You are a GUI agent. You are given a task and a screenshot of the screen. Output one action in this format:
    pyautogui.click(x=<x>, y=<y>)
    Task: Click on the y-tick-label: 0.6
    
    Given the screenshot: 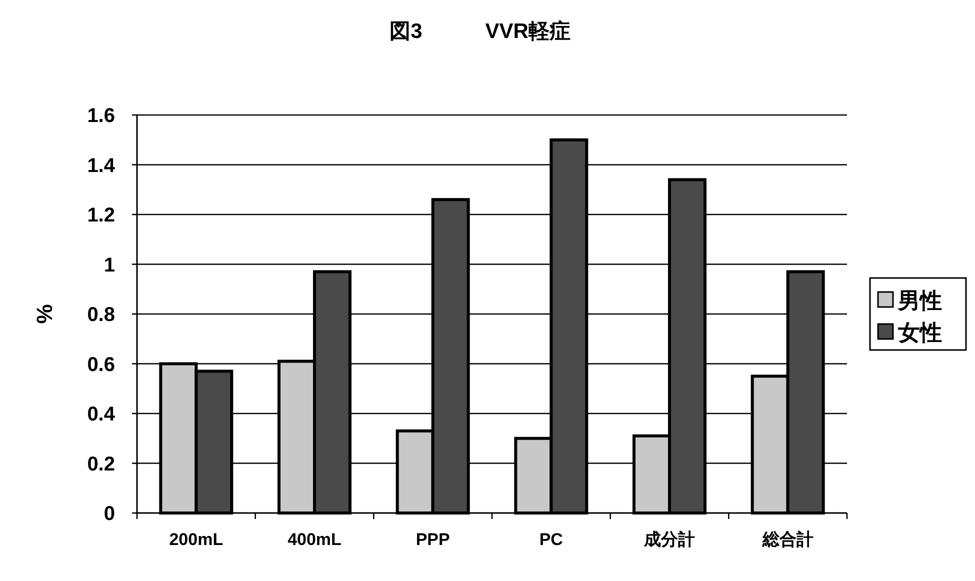 What is the action you would take?
    pyautogui.click(x=101, y=365)
    